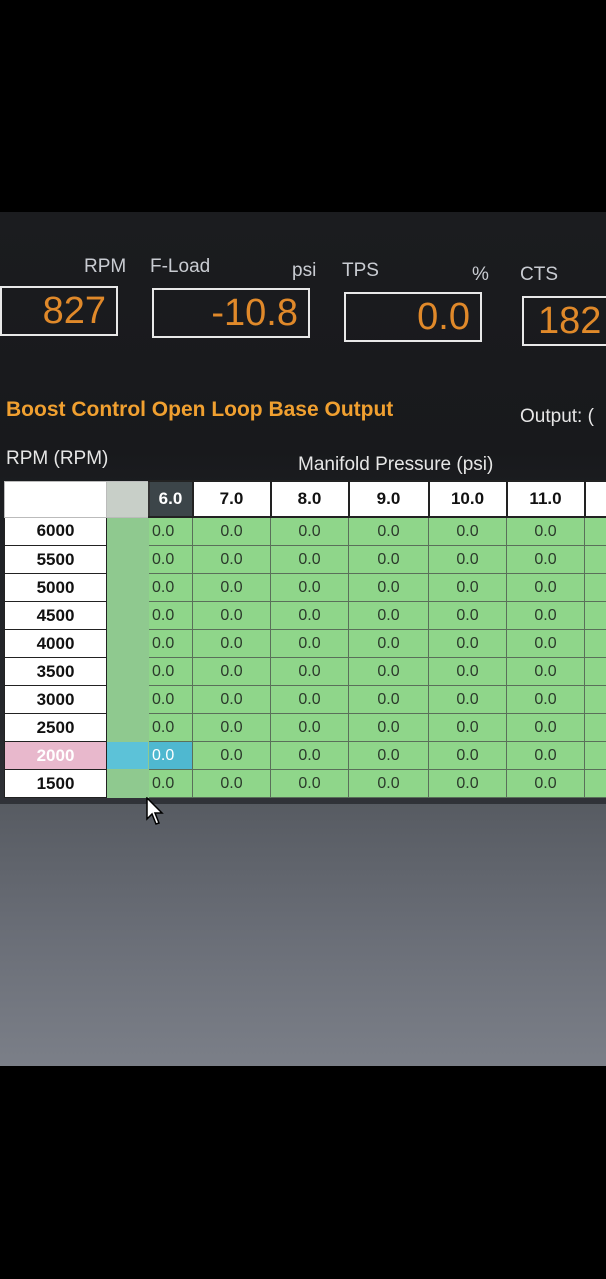 Image resolution: width=606 pixels, height=1279 pixels. What do you see at coordinates (55, 615) in the screenshot?
I see `rpm-row-header: 4500` at bounding box center [55, 615].